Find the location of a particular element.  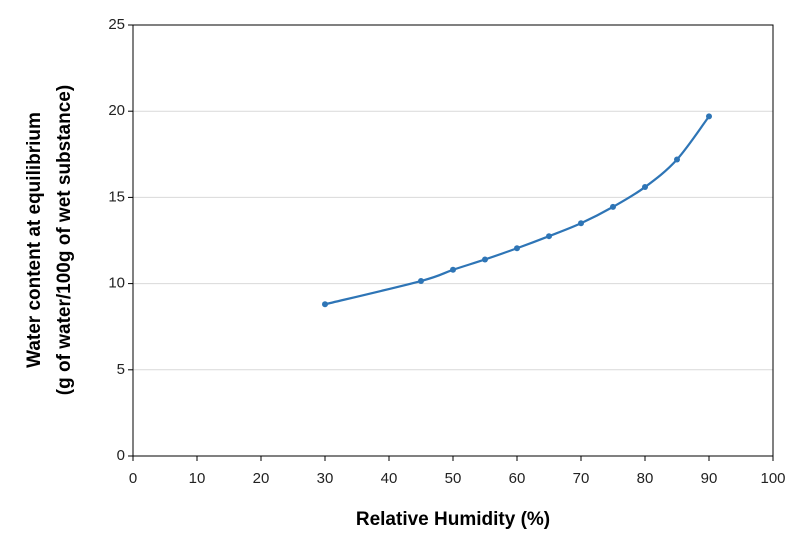

x-tick-label: 90 is located at coordinates (709, 478).